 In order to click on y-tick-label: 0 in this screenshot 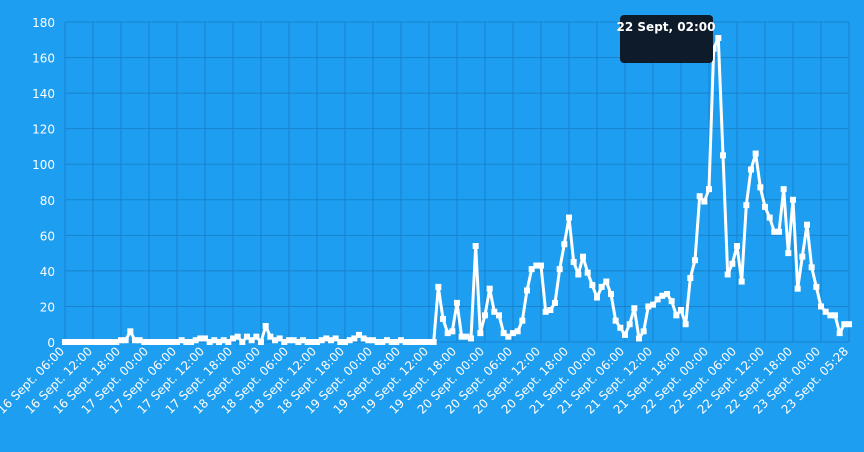, I will do `click(51, 343)`.